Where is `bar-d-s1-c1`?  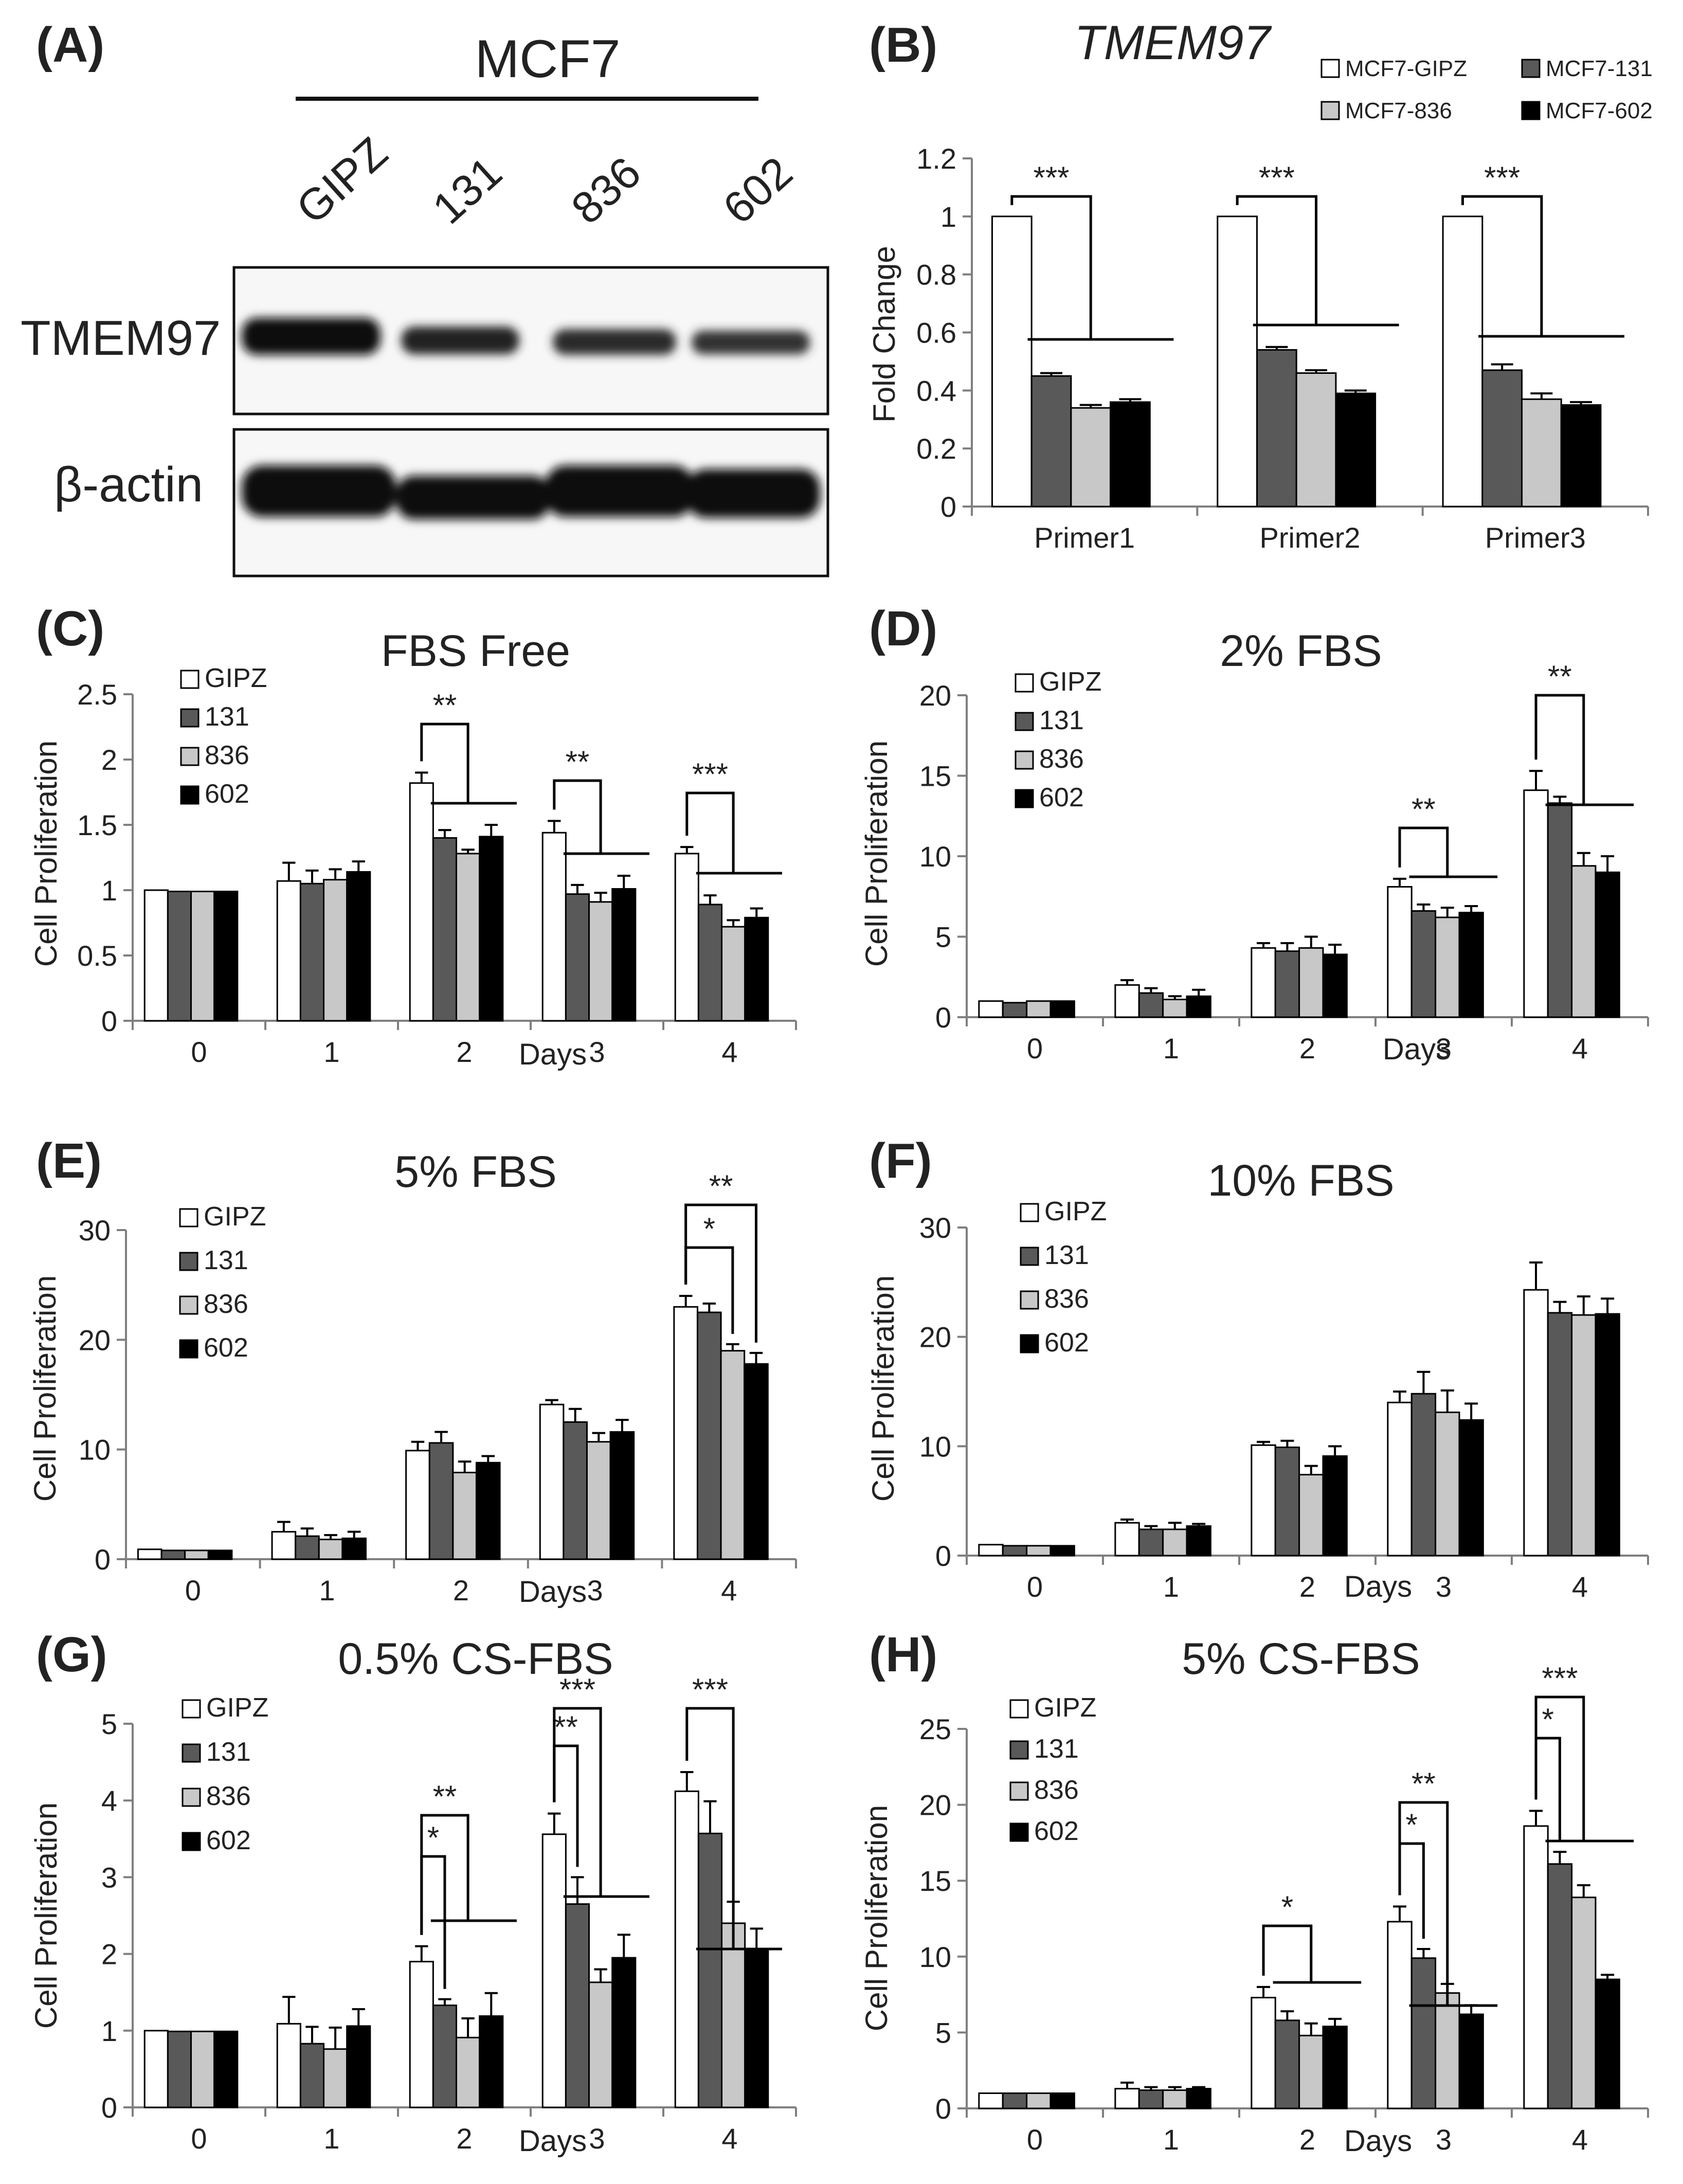 bar-d-s1-c1 is located at coordinates (1151, 1005).